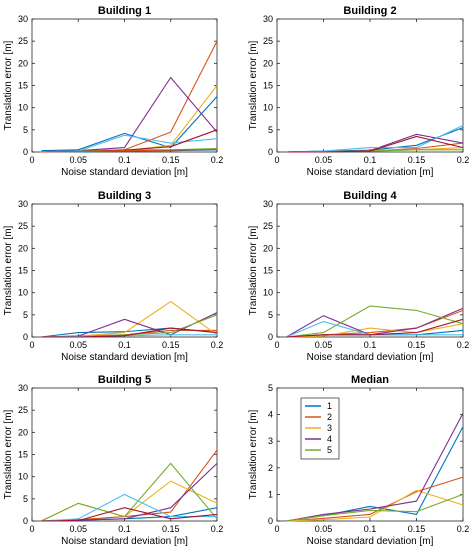  I want to click on chart-title: Building 3, so click(124, 196).